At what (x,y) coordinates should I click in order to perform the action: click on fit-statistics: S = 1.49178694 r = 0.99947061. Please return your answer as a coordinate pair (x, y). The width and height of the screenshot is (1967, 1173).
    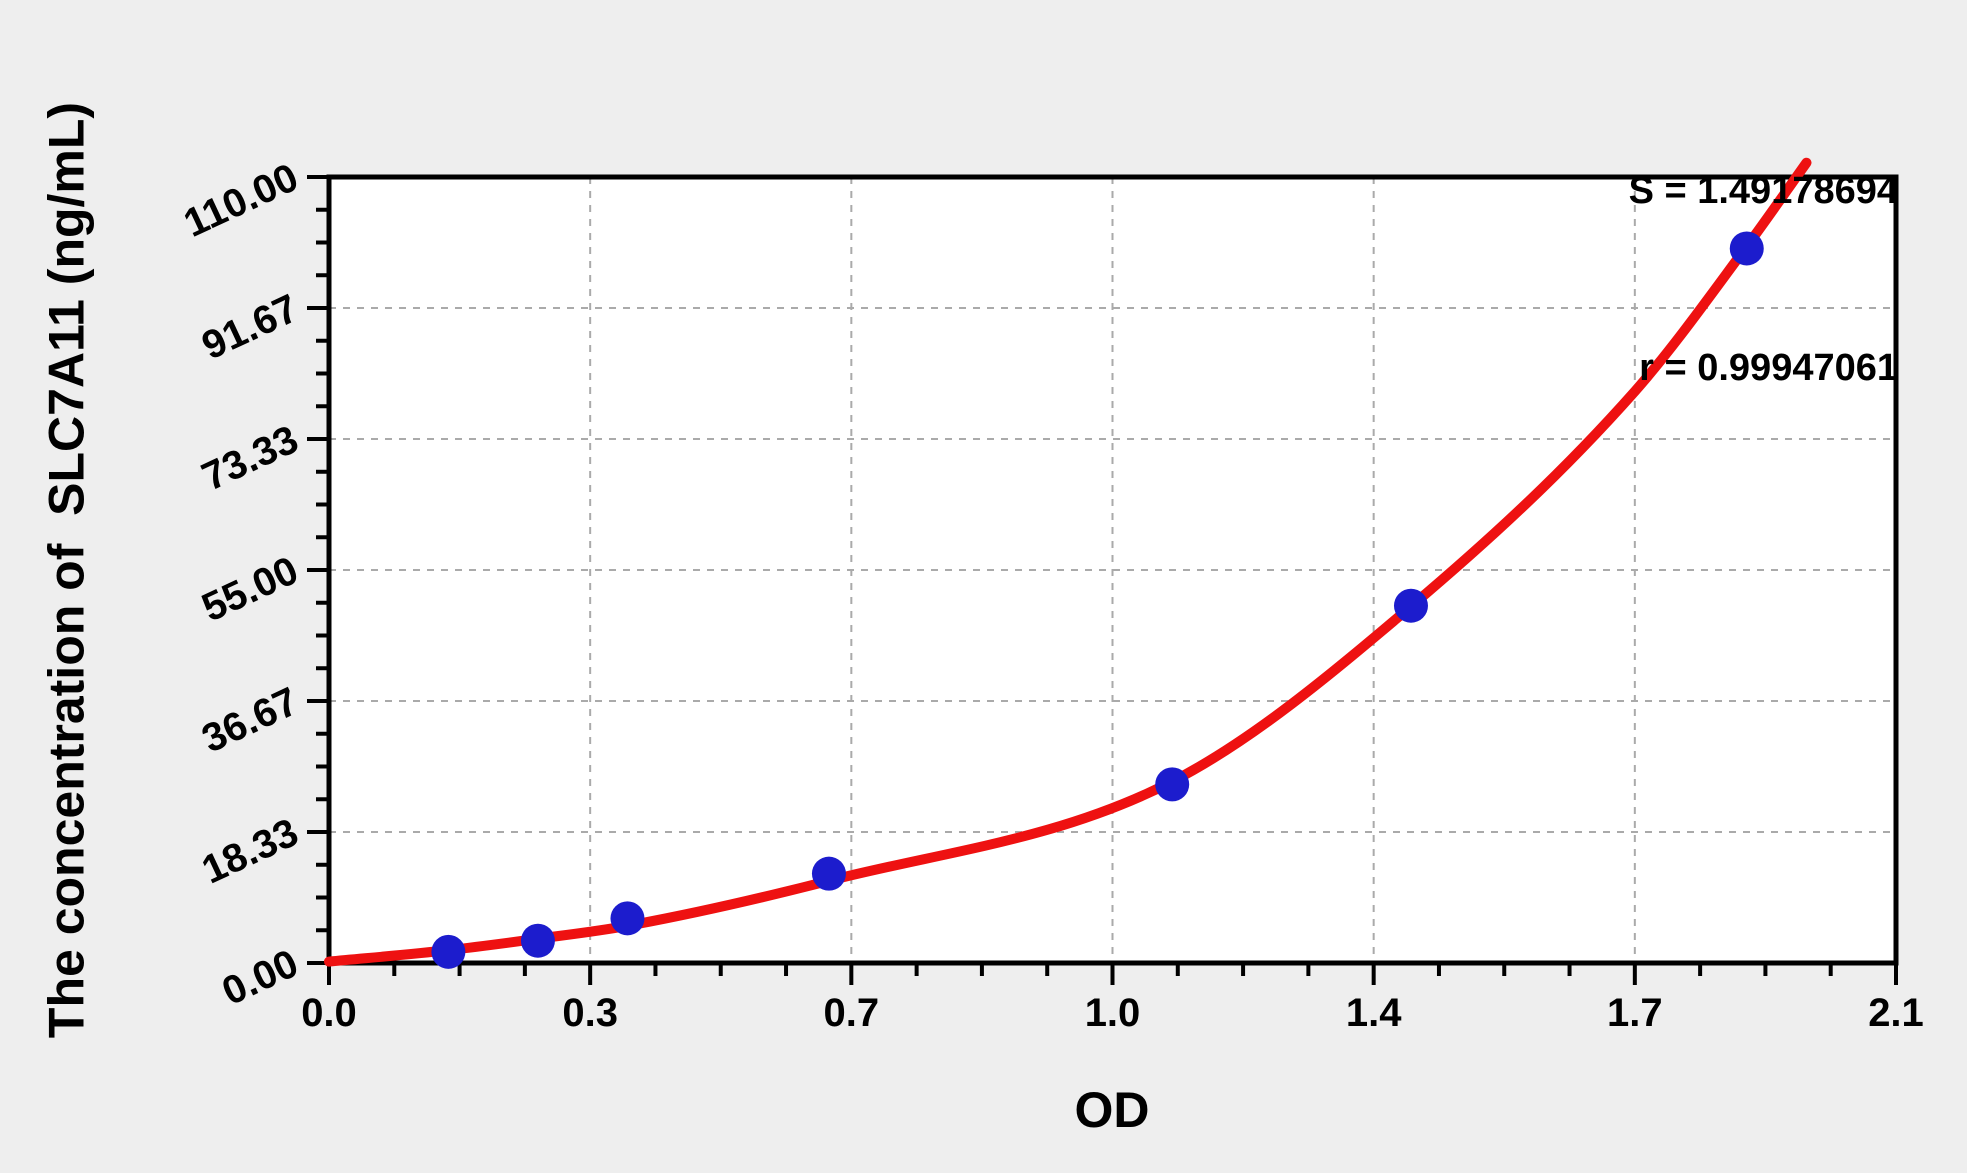
    Looking at the image, I should click on (1763, 250).